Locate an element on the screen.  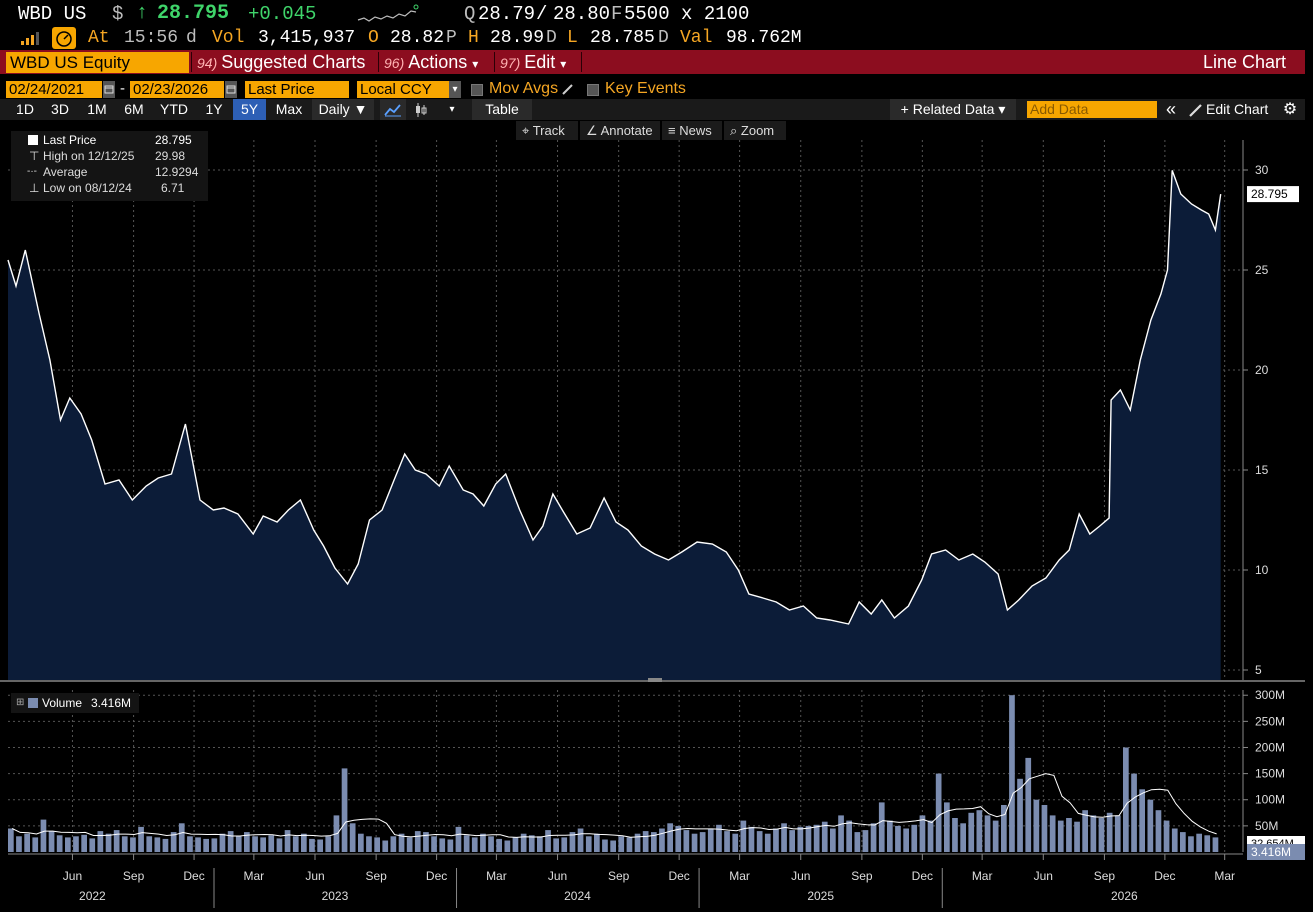
period-6m: 6M is located at coordinates (134, 109).